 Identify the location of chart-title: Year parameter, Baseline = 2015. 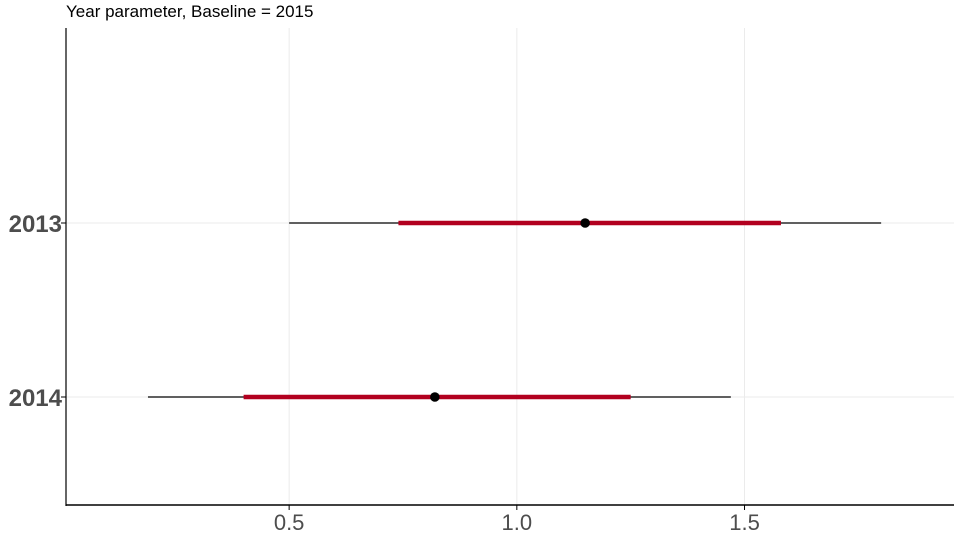
(190, 11).